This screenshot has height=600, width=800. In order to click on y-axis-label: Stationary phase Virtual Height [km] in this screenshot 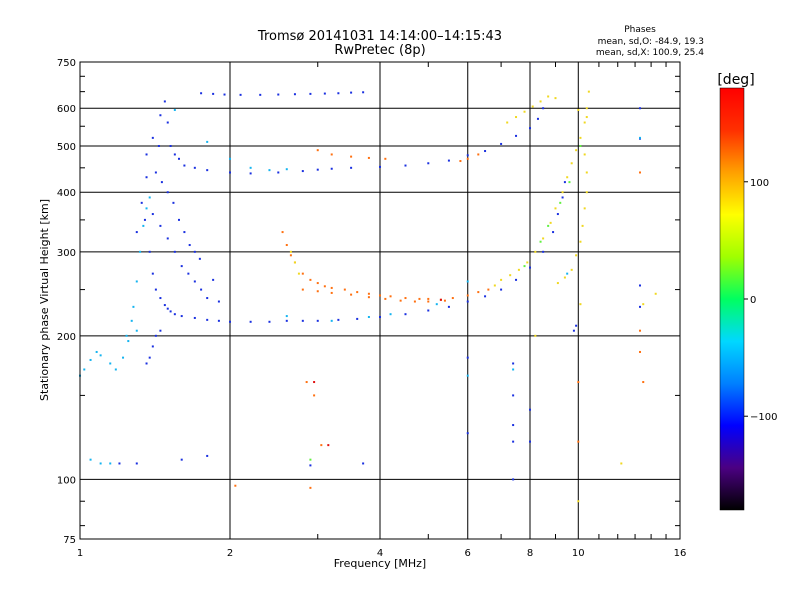, I will do `click(44, 300)`.